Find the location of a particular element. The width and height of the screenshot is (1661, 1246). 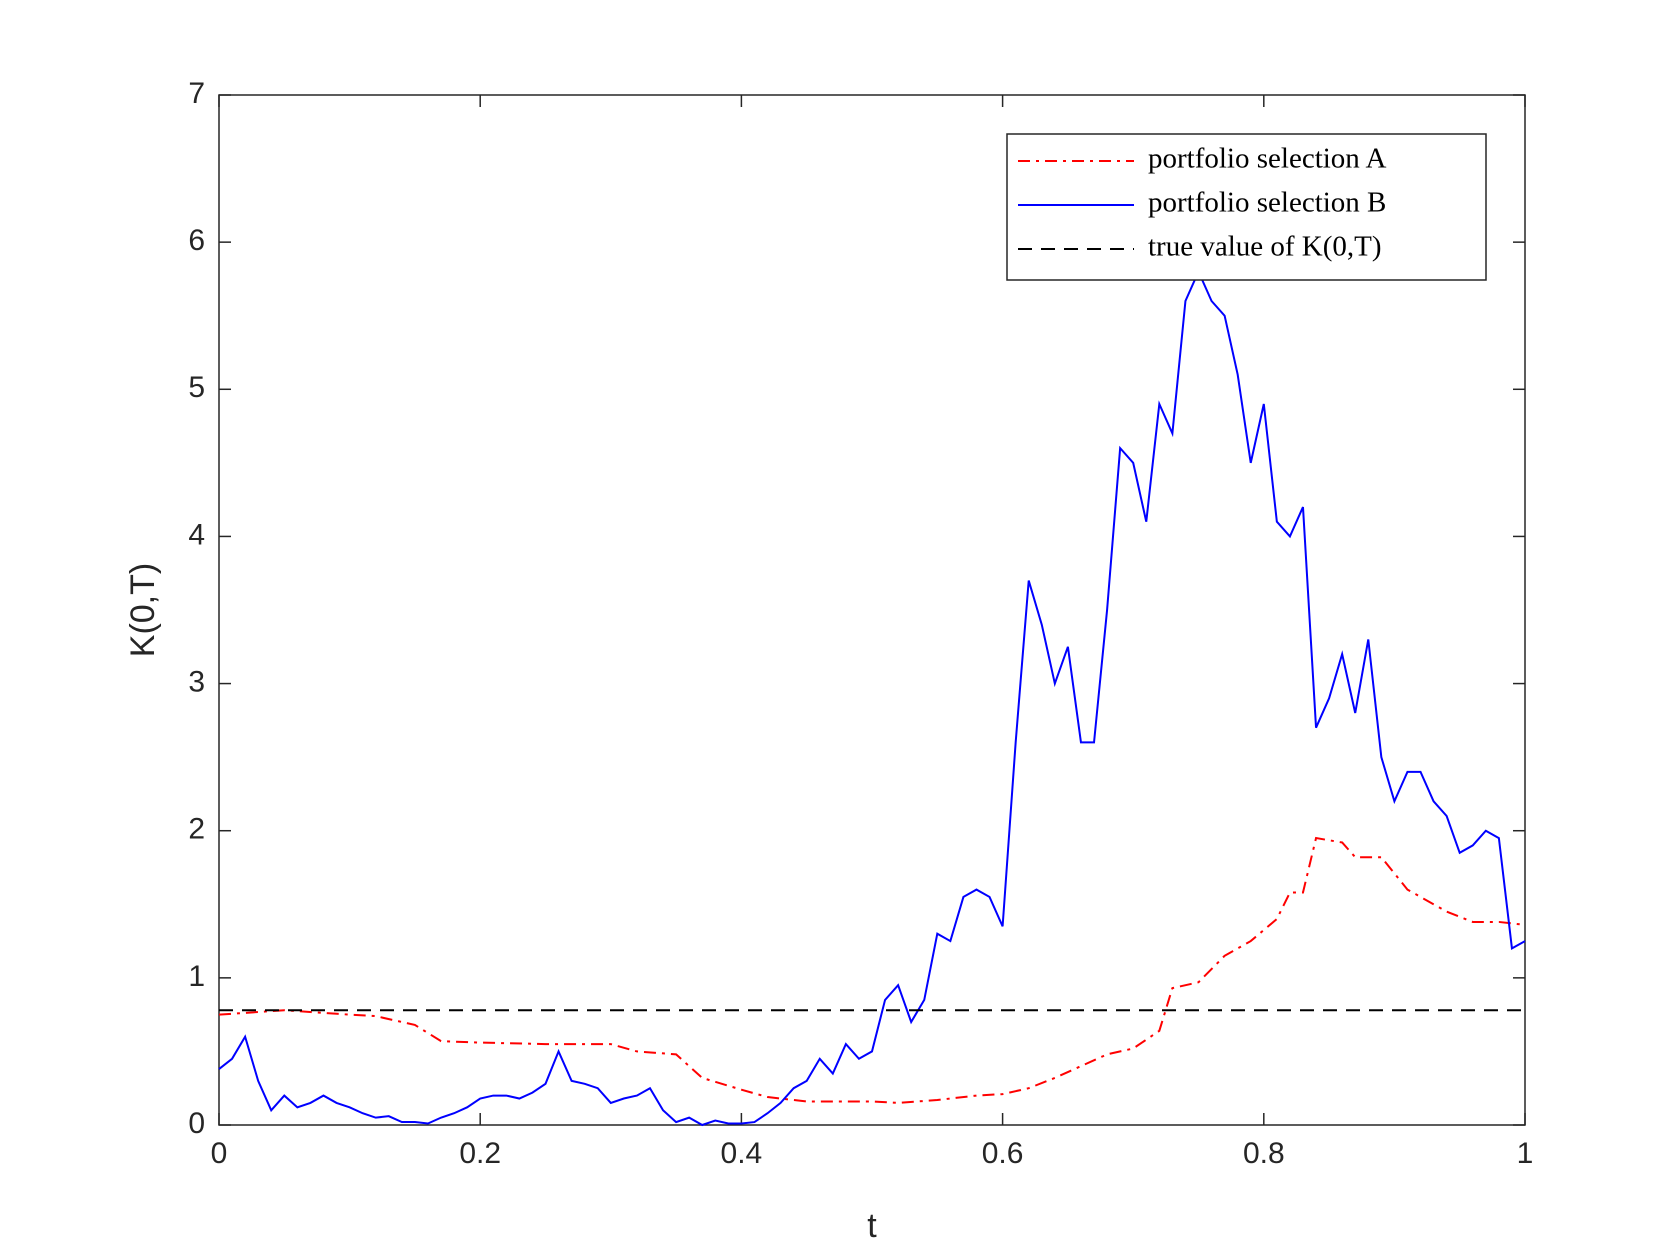

y-tick-label: 0 is located at coordinates (196, 1123).